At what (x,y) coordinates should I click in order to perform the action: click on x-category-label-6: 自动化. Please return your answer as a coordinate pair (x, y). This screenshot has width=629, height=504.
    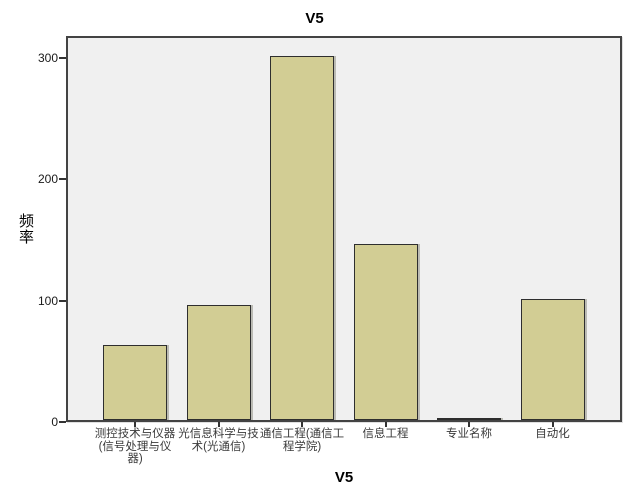
    Looking at the image, I should click on (552, 434).